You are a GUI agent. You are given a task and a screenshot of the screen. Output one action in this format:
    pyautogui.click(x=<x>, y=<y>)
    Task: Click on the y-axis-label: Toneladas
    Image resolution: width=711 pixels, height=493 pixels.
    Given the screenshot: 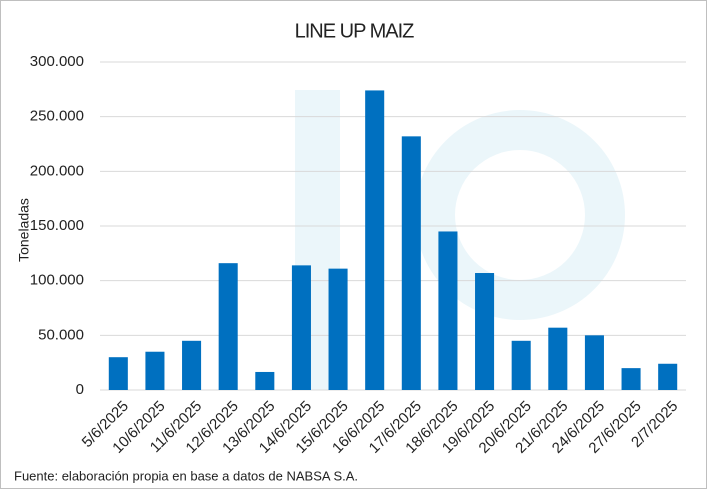 What is the action you would take?
    pyautogui.click(x=24, y=230)
    